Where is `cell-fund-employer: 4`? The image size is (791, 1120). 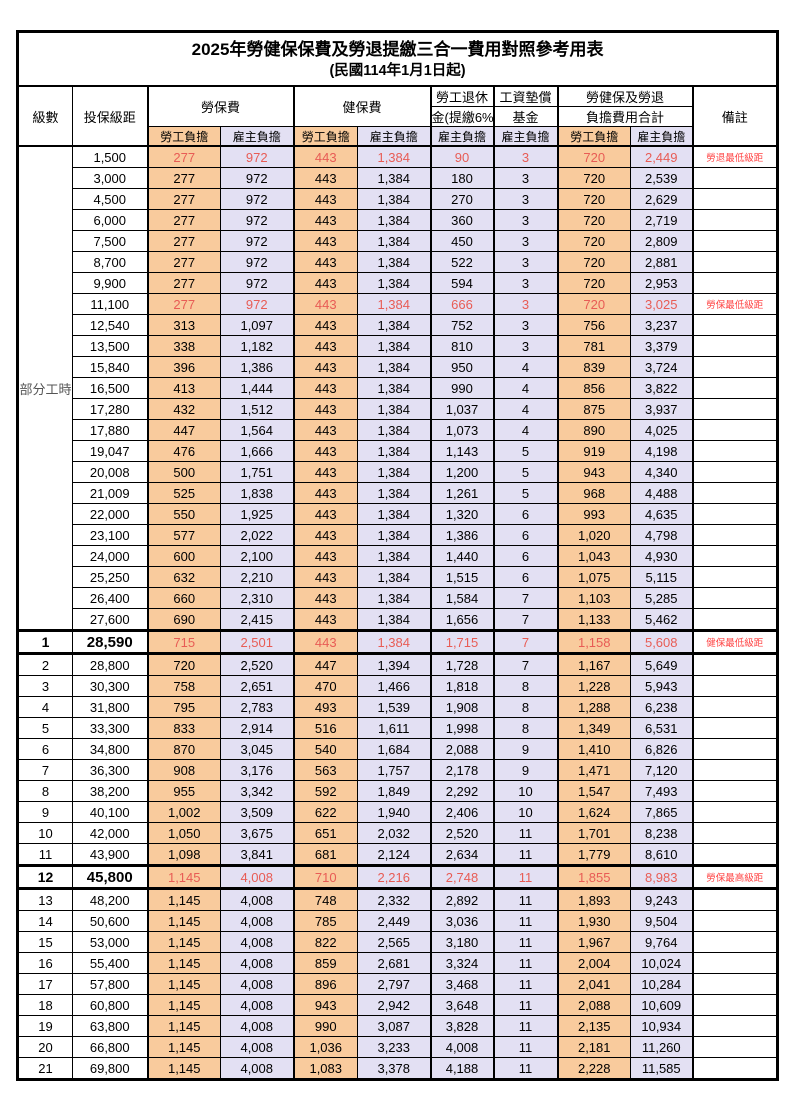 cell-fund-employer: 4 is located at coordinates (525, 367).